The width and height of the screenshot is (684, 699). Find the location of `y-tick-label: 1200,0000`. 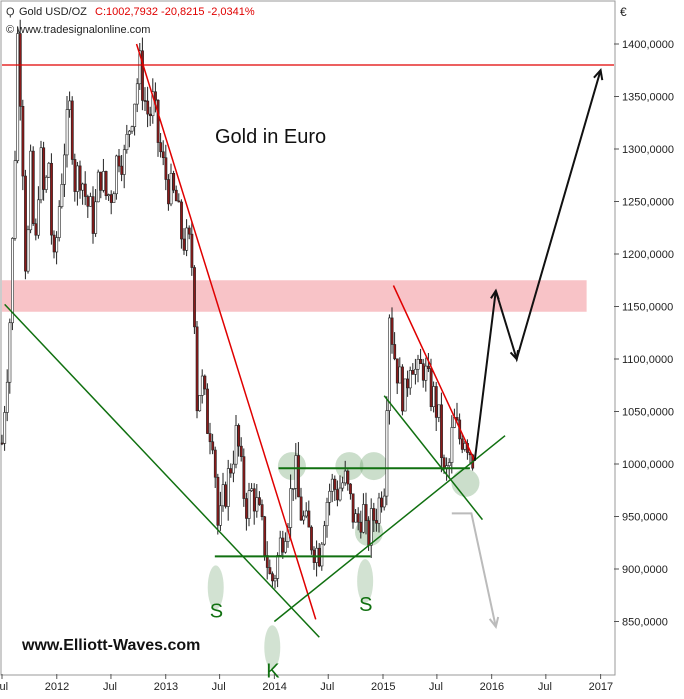

y-tick-label: 1200,0000 is located at coordinates (648, 255).